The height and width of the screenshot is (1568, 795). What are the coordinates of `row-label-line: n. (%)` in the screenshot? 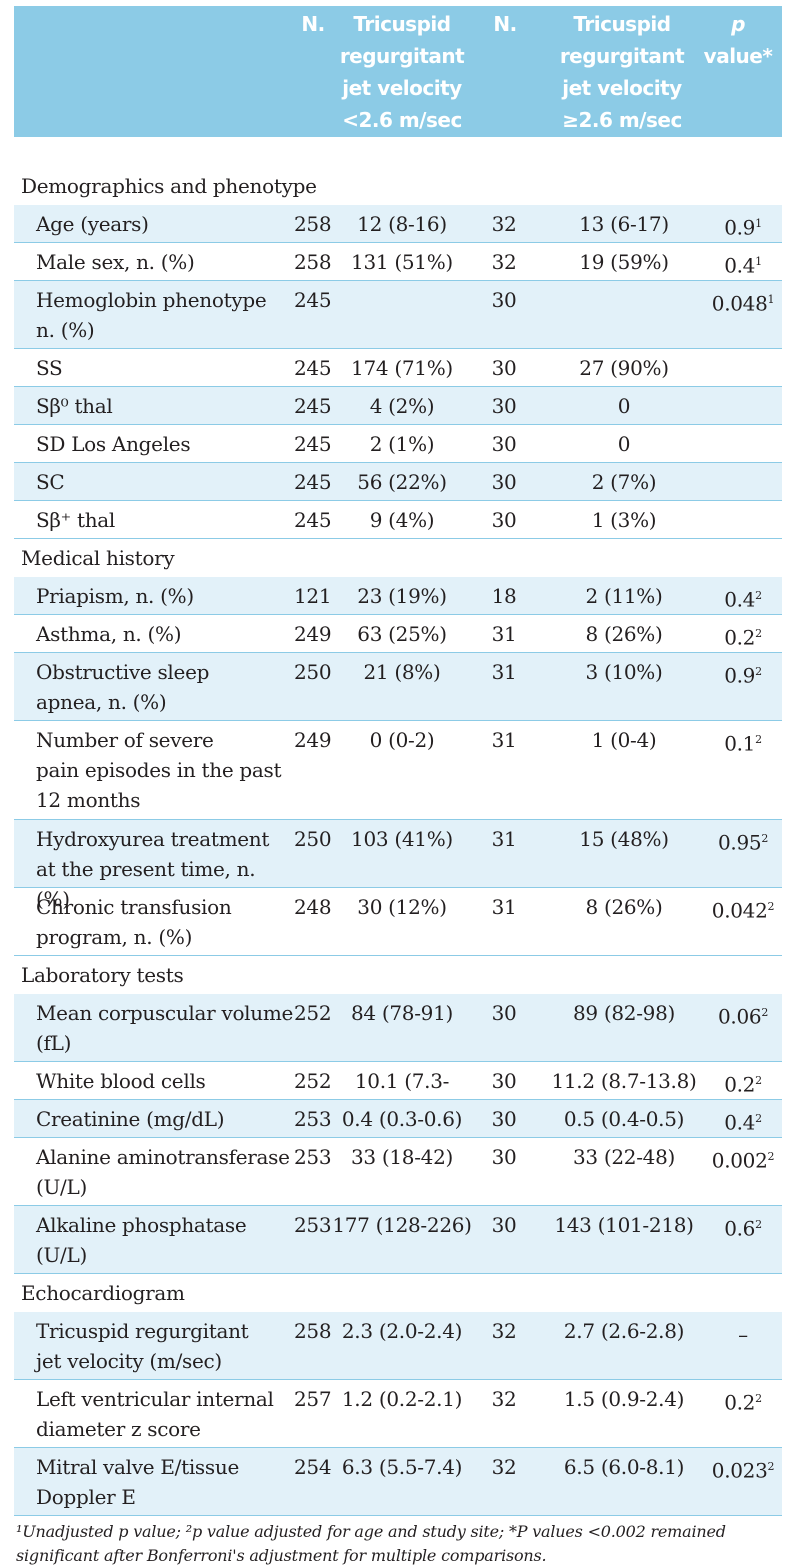 It's located at (65, 330).